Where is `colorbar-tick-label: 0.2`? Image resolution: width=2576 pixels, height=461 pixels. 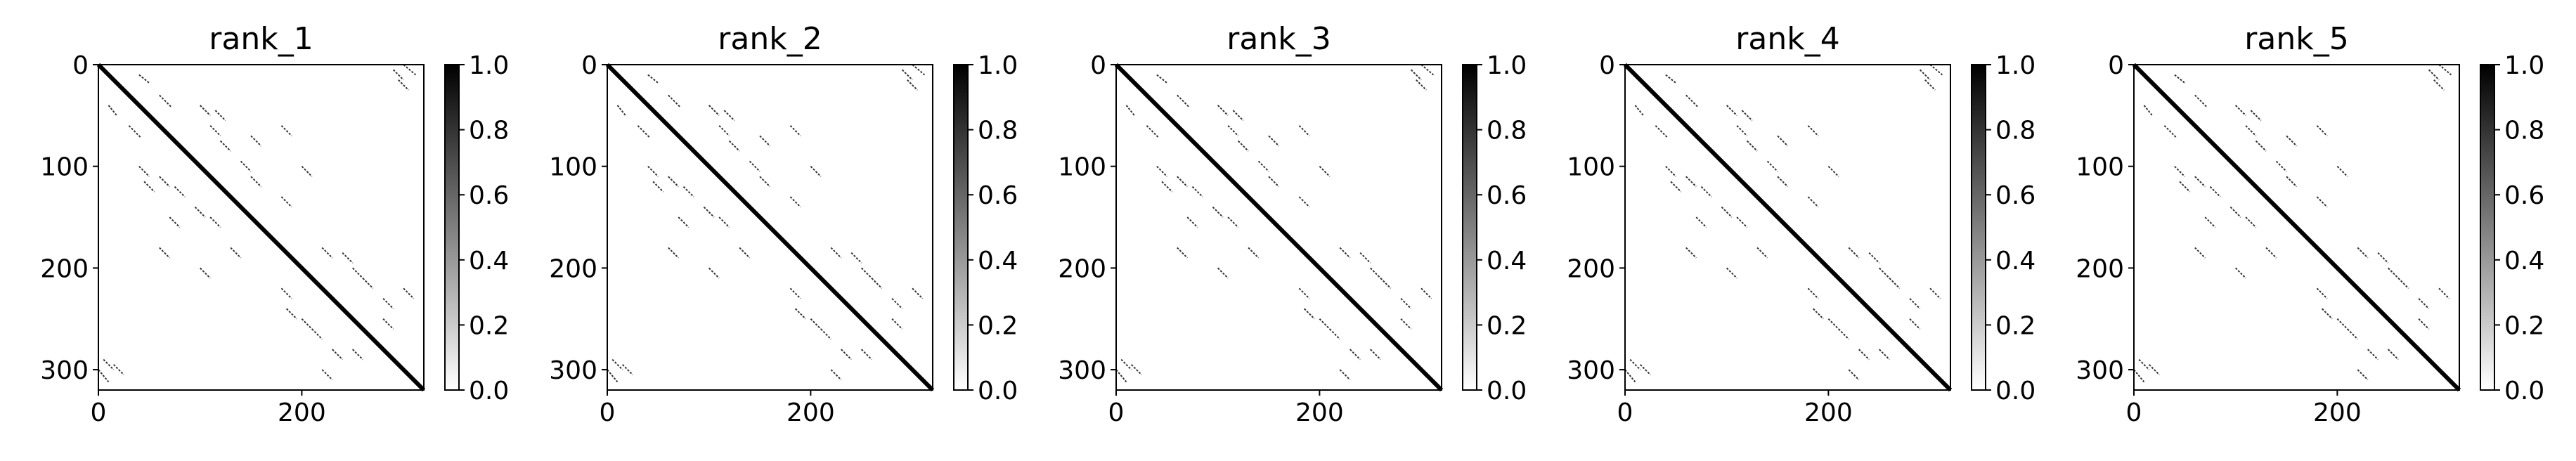
colorbar-tick-label: 0.2 is located at coordinates (2524, 325).